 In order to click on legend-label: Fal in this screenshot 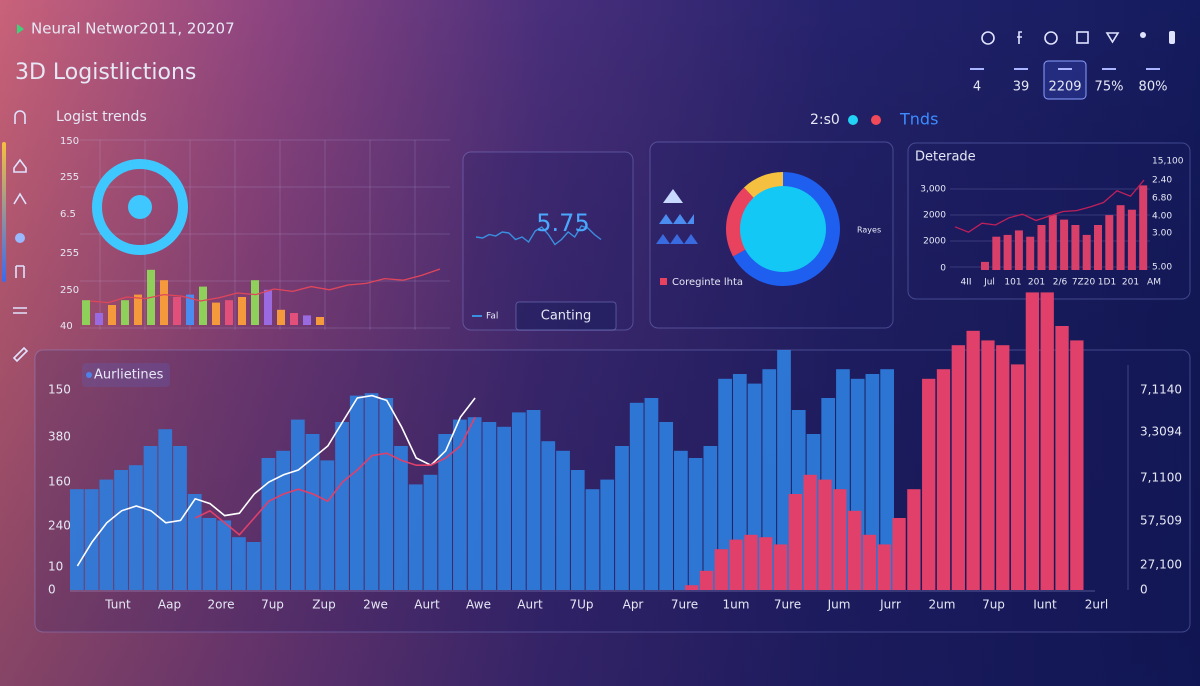, I will do `click(492, 317)`.